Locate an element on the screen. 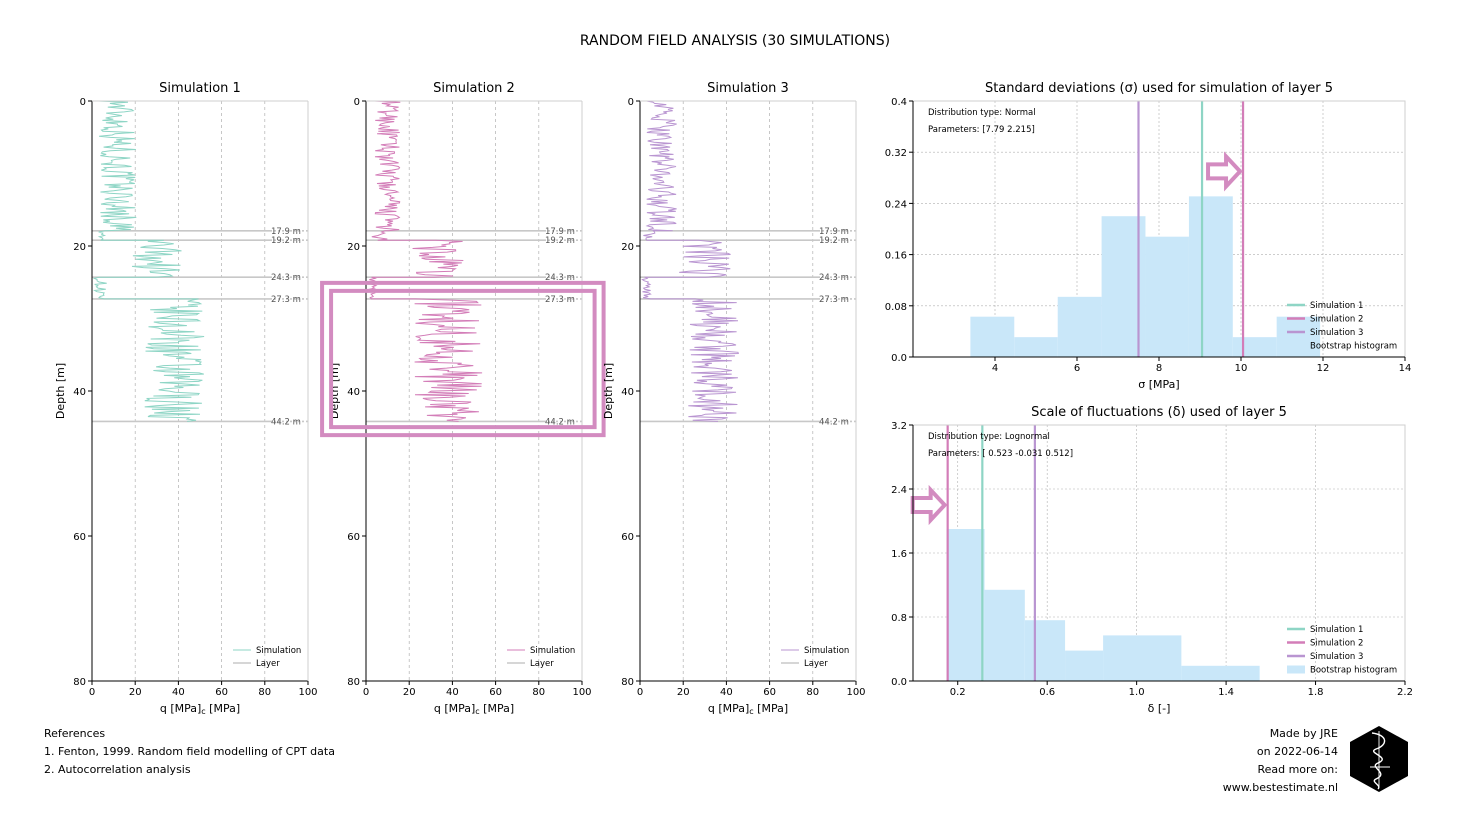 This screenshot has height=827, width=1470. x-tick-label: 2.2 is located at coordinates (1405, 692).